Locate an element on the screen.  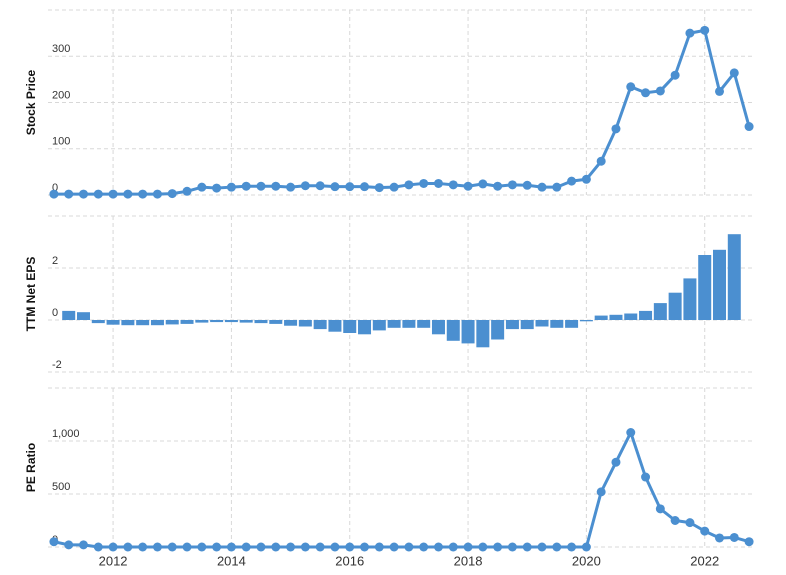
y-tick-label: 1,000 is located at coordinates (66, 434).